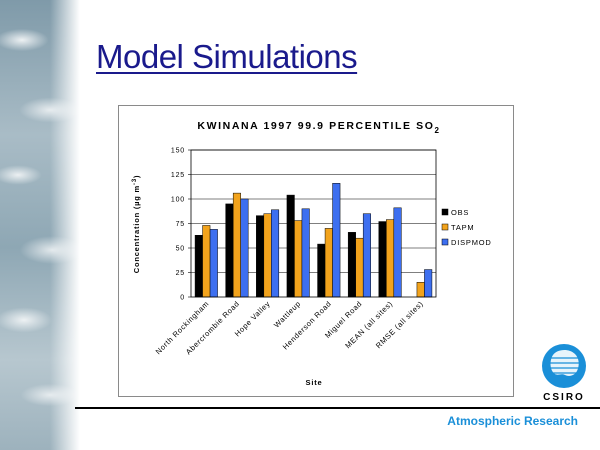  Describe the element at coordinates (180, 249) in the screenshot. I see `y-tick-label: 50` at that location.